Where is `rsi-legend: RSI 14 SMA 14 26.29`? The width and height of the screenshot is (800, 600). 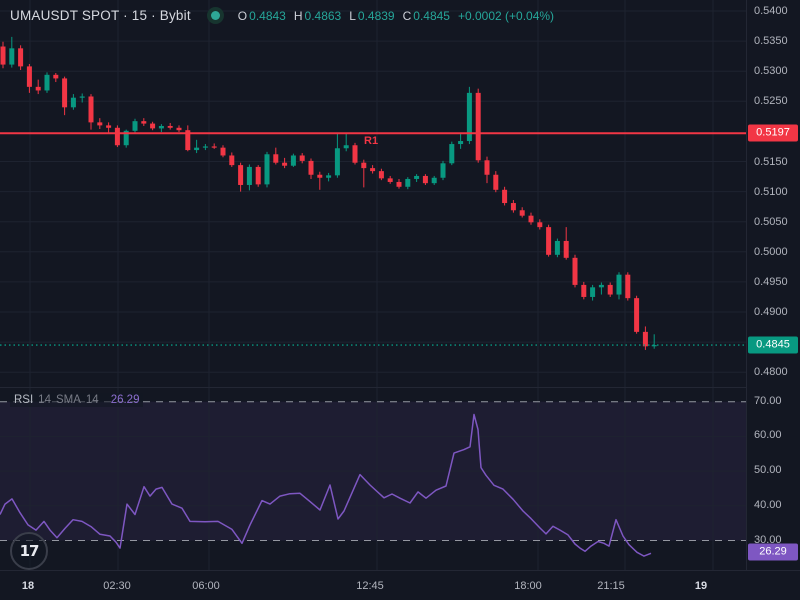 rsi-legend: RSI 14 SMA 14 26.29 is located at coordinates (77, 400).